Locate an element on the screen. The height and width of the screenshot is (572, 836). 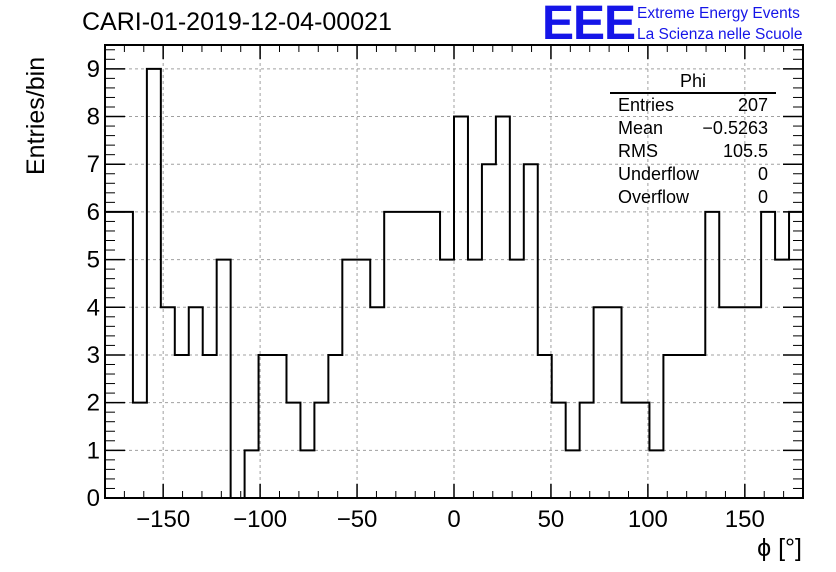
eee-logo-icon: EEE is located at coordinates (589, 25).